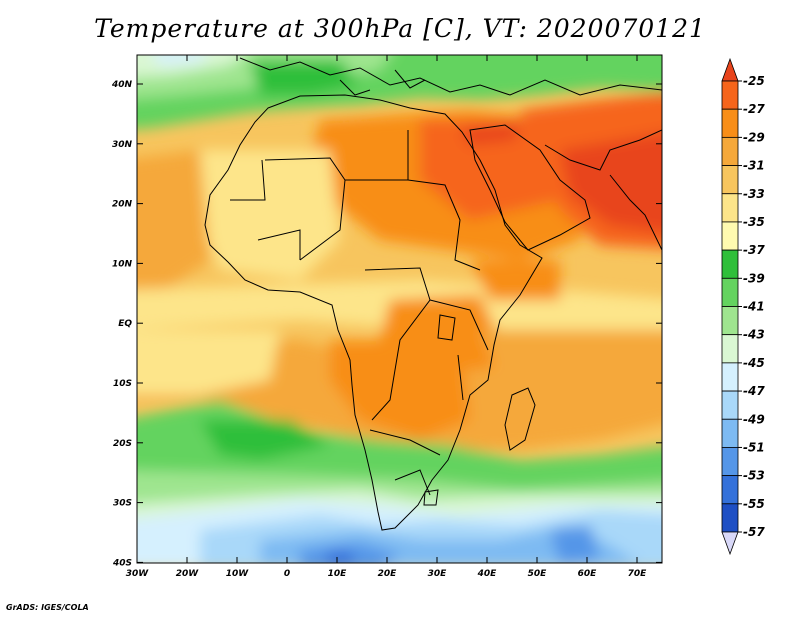 This screenshot has height=618, width=800. Describe the element at coordinates (754, 447) in the screenshot. I see `colorbar-label: -51` at that location.